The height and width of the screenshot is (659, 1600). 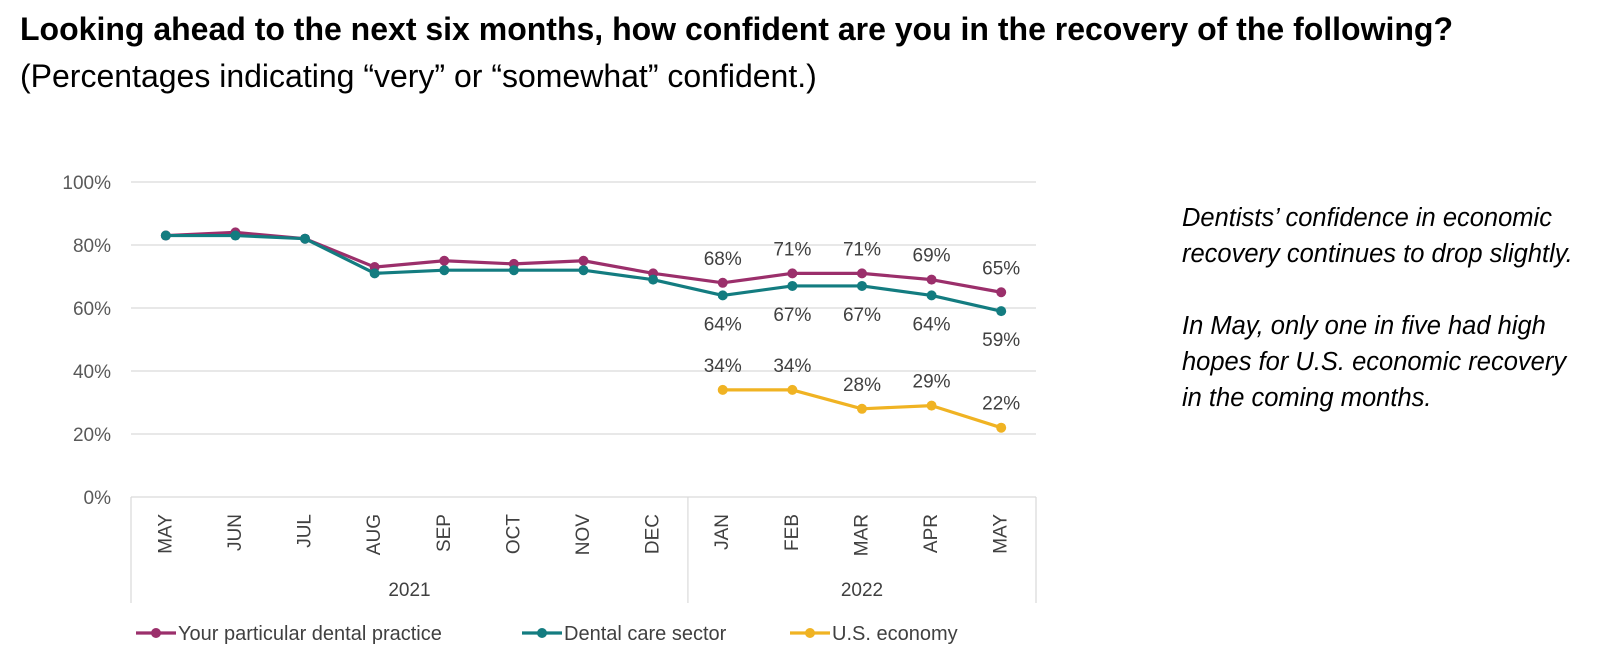 I want to click on x-tick-label: SEP, so click(x=444, y=533).